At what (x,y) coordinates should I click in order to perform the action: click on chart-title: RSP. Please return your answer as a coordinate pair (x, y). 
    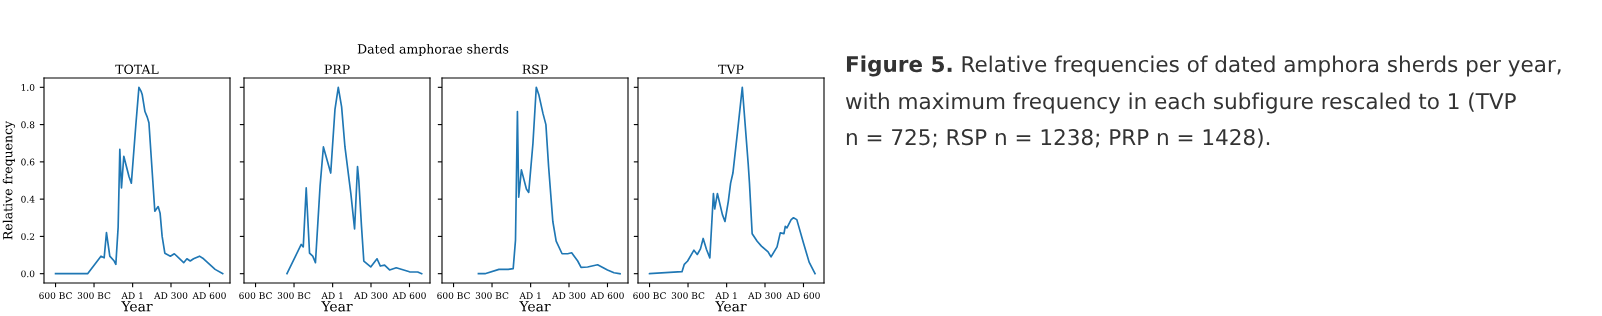
    Looking at the image, I should click on (535, 69).